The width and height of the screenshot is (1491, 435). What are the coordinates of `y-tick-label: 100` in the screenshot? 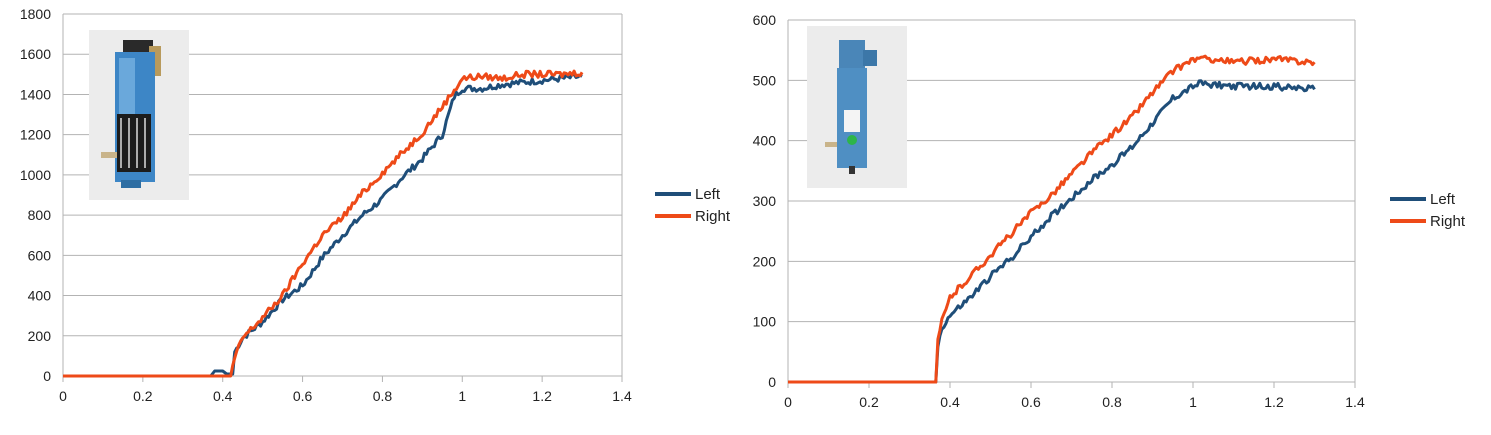 It's located at (765, 322).